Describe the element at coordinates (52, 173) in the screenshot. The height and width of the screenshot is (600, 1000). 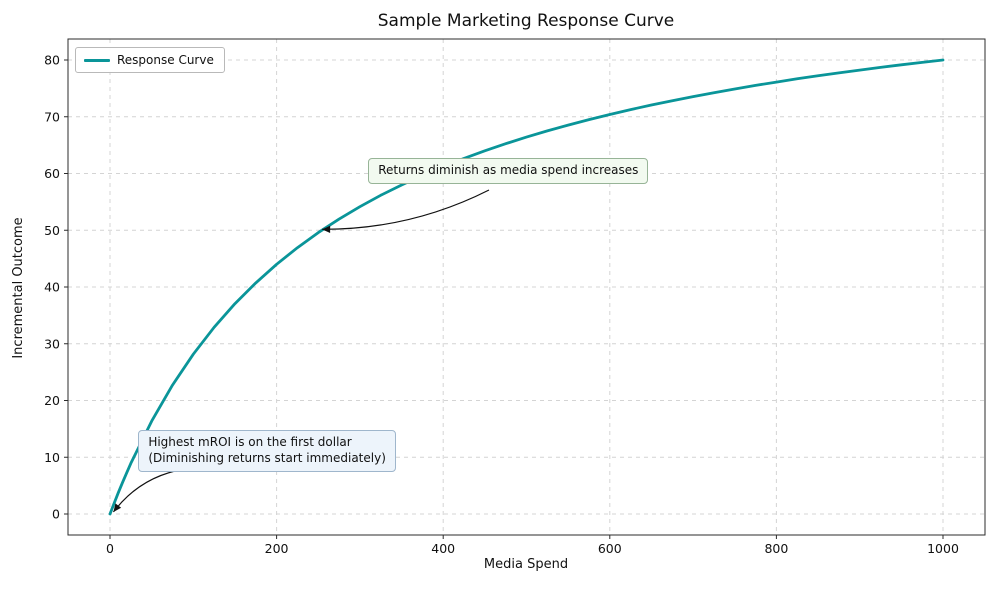
I see `y-tick-label: 60` at that location.